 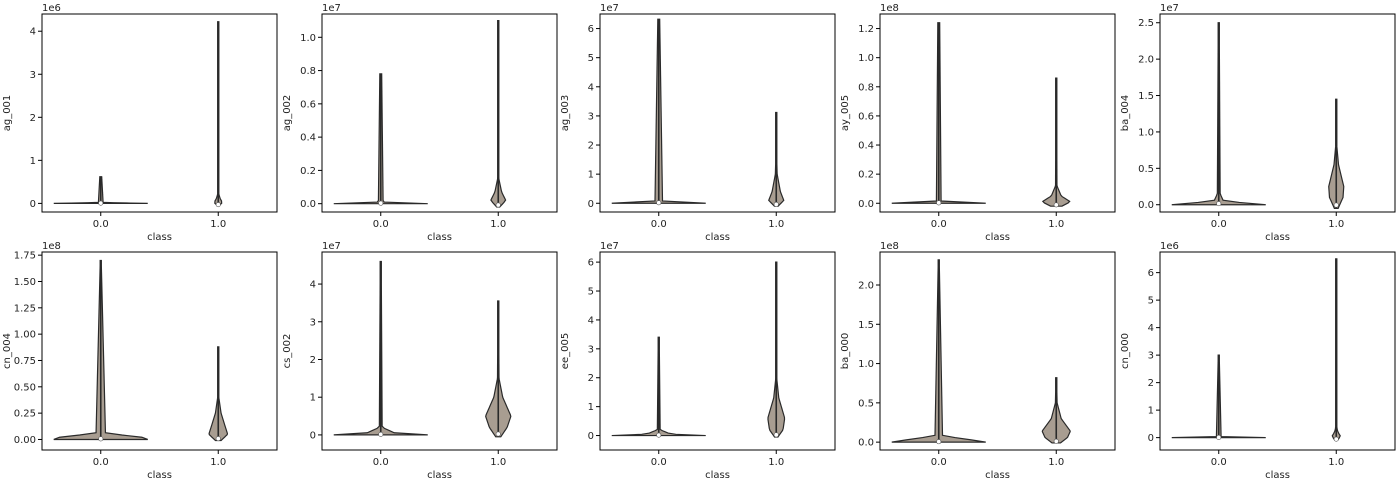 What do you see at coordinates (25, 335) in the screenshot?
I see `y-tick-label: 1.00` at bounding box center [25, 335].